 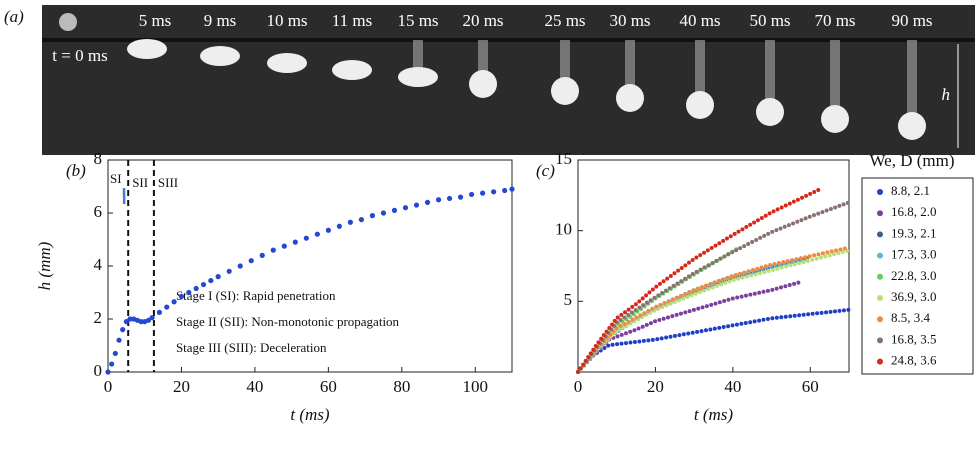 What do you see at coordinates (914, 296) in the screenshot?
I see `legend-label: 36.9, 3.0` at bounding box center [914, 296].